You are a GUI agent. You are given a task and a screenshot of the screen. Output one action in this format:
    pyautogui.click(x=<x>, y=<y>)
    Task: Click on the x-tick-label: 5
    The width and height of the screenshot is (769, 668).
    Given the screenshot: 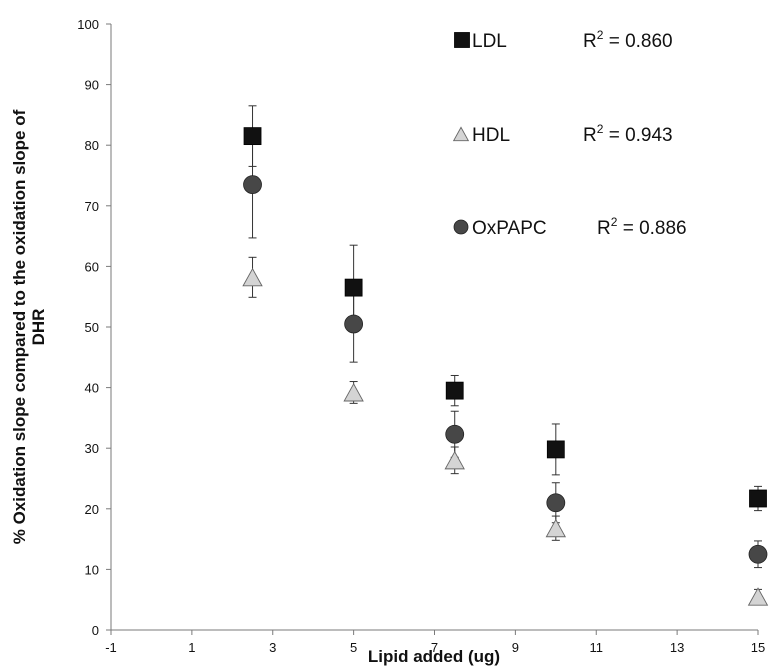 What is the action you would take?
    pyautogui.click(x=353, y=647)
    